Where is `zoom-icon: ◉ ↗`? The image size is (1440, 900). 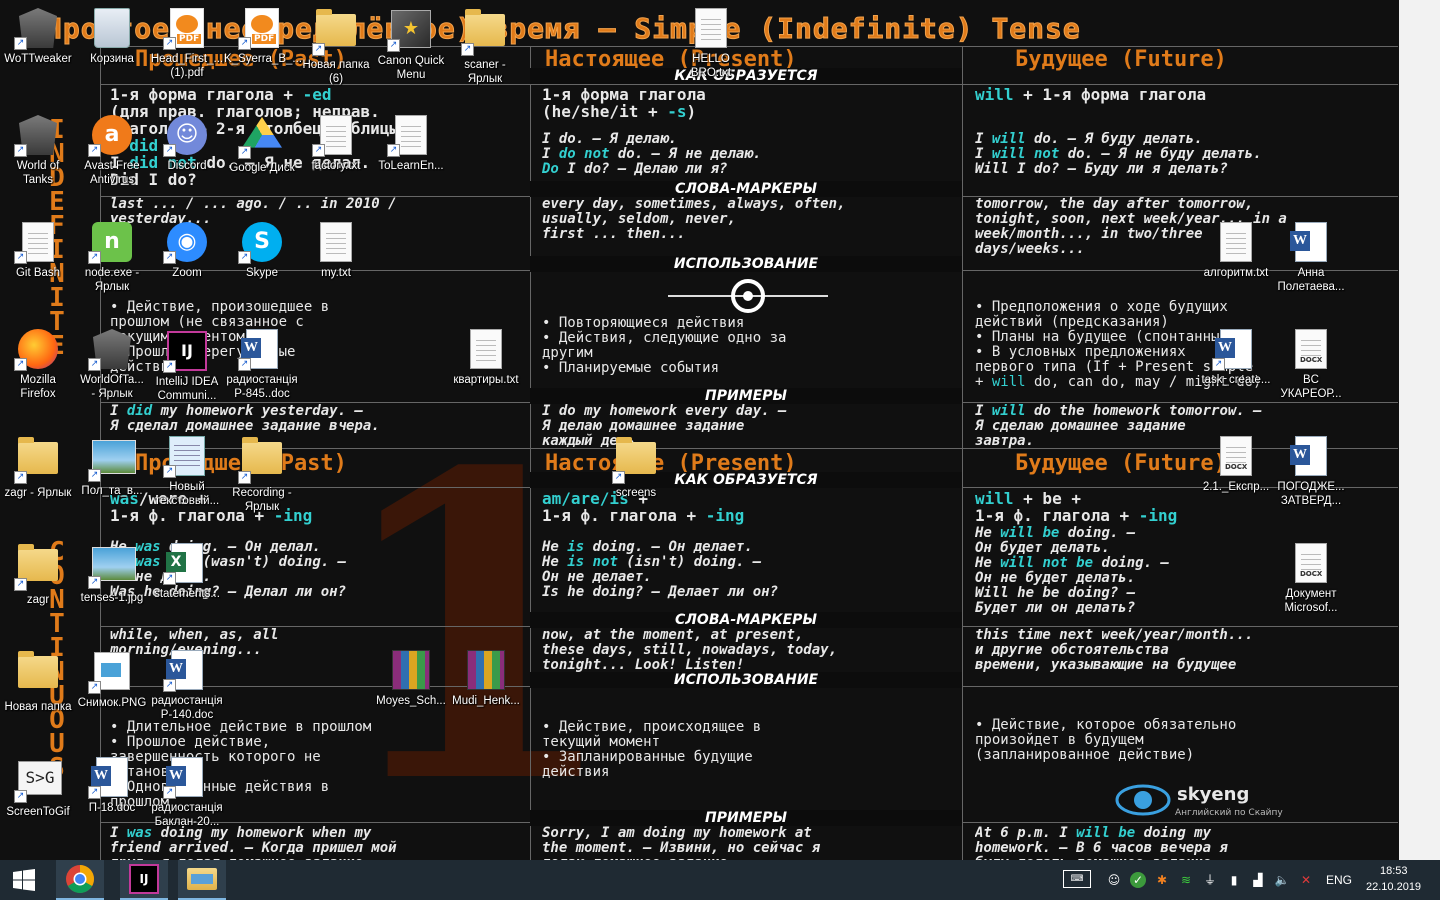
zoom-icon: ◉ ↗ is located at coordinates (185, 243).